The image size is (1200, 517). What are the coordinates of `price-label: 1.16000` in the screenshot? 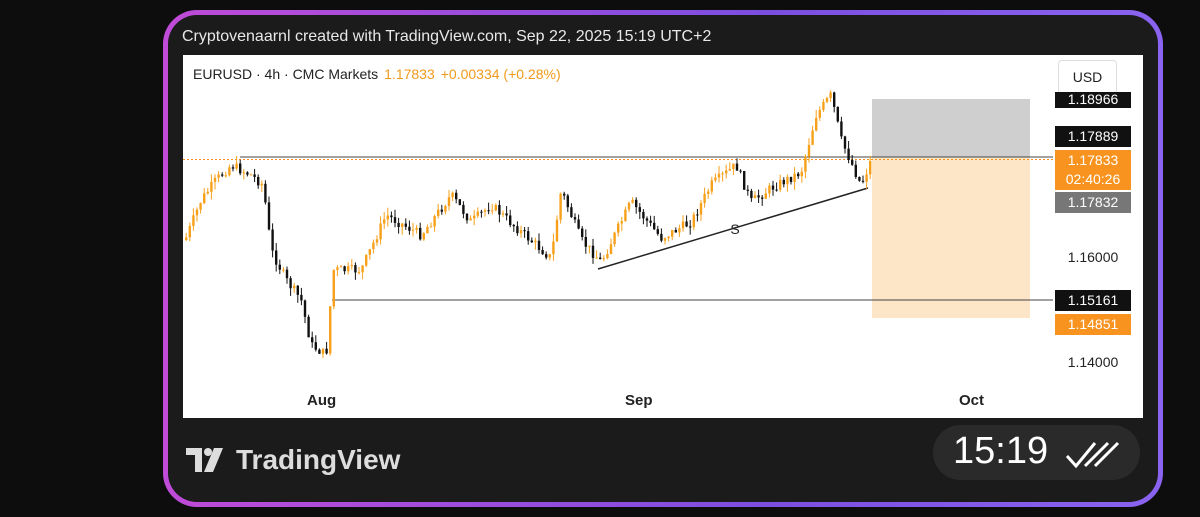 It's located at (1093, 257).